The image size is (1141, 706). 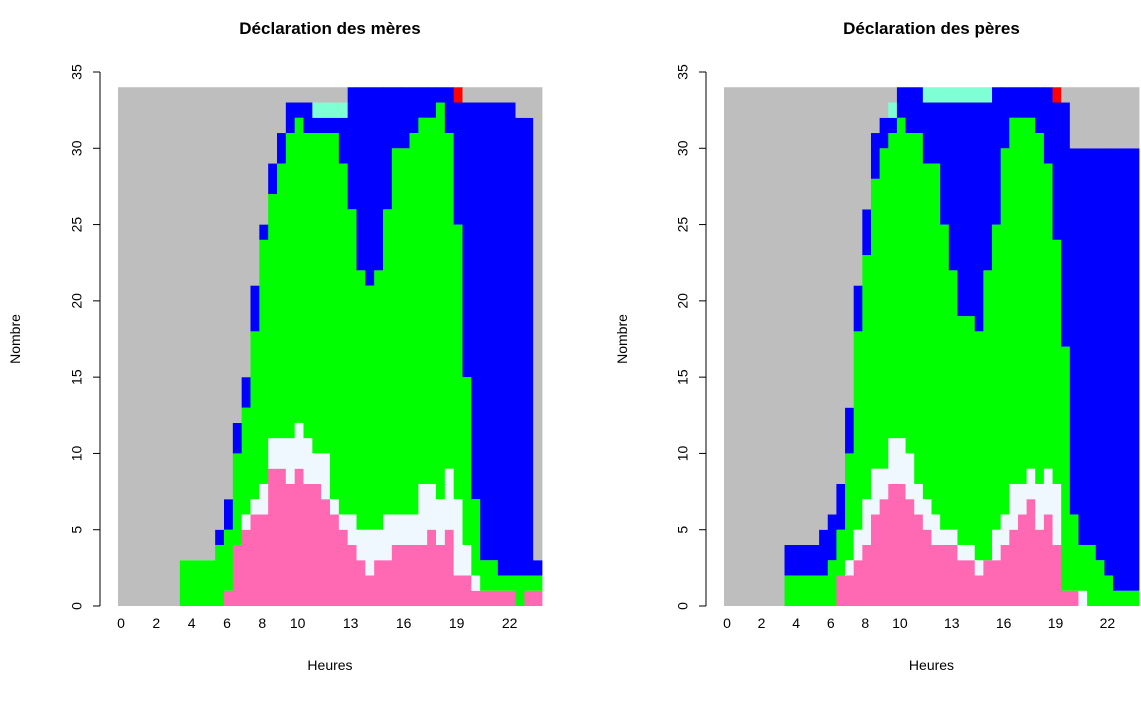 I want to click on x-tick-label: 10, so click(x=900, y=623).